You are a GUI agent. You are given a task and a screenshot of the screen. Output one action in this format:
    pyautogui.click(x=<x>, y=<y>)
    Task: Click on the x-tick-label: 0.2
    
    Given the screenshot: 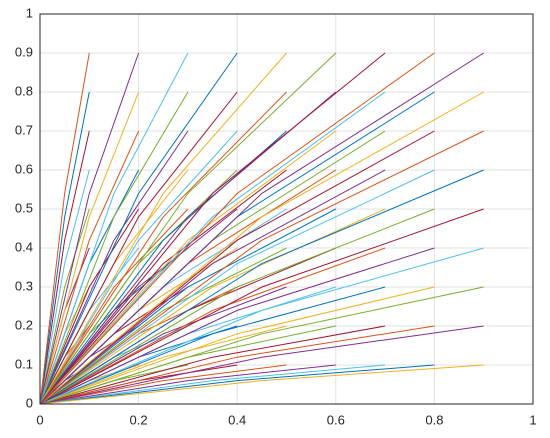 What is the action you would take?
    pyautogui.click(x=139, y=419)
    